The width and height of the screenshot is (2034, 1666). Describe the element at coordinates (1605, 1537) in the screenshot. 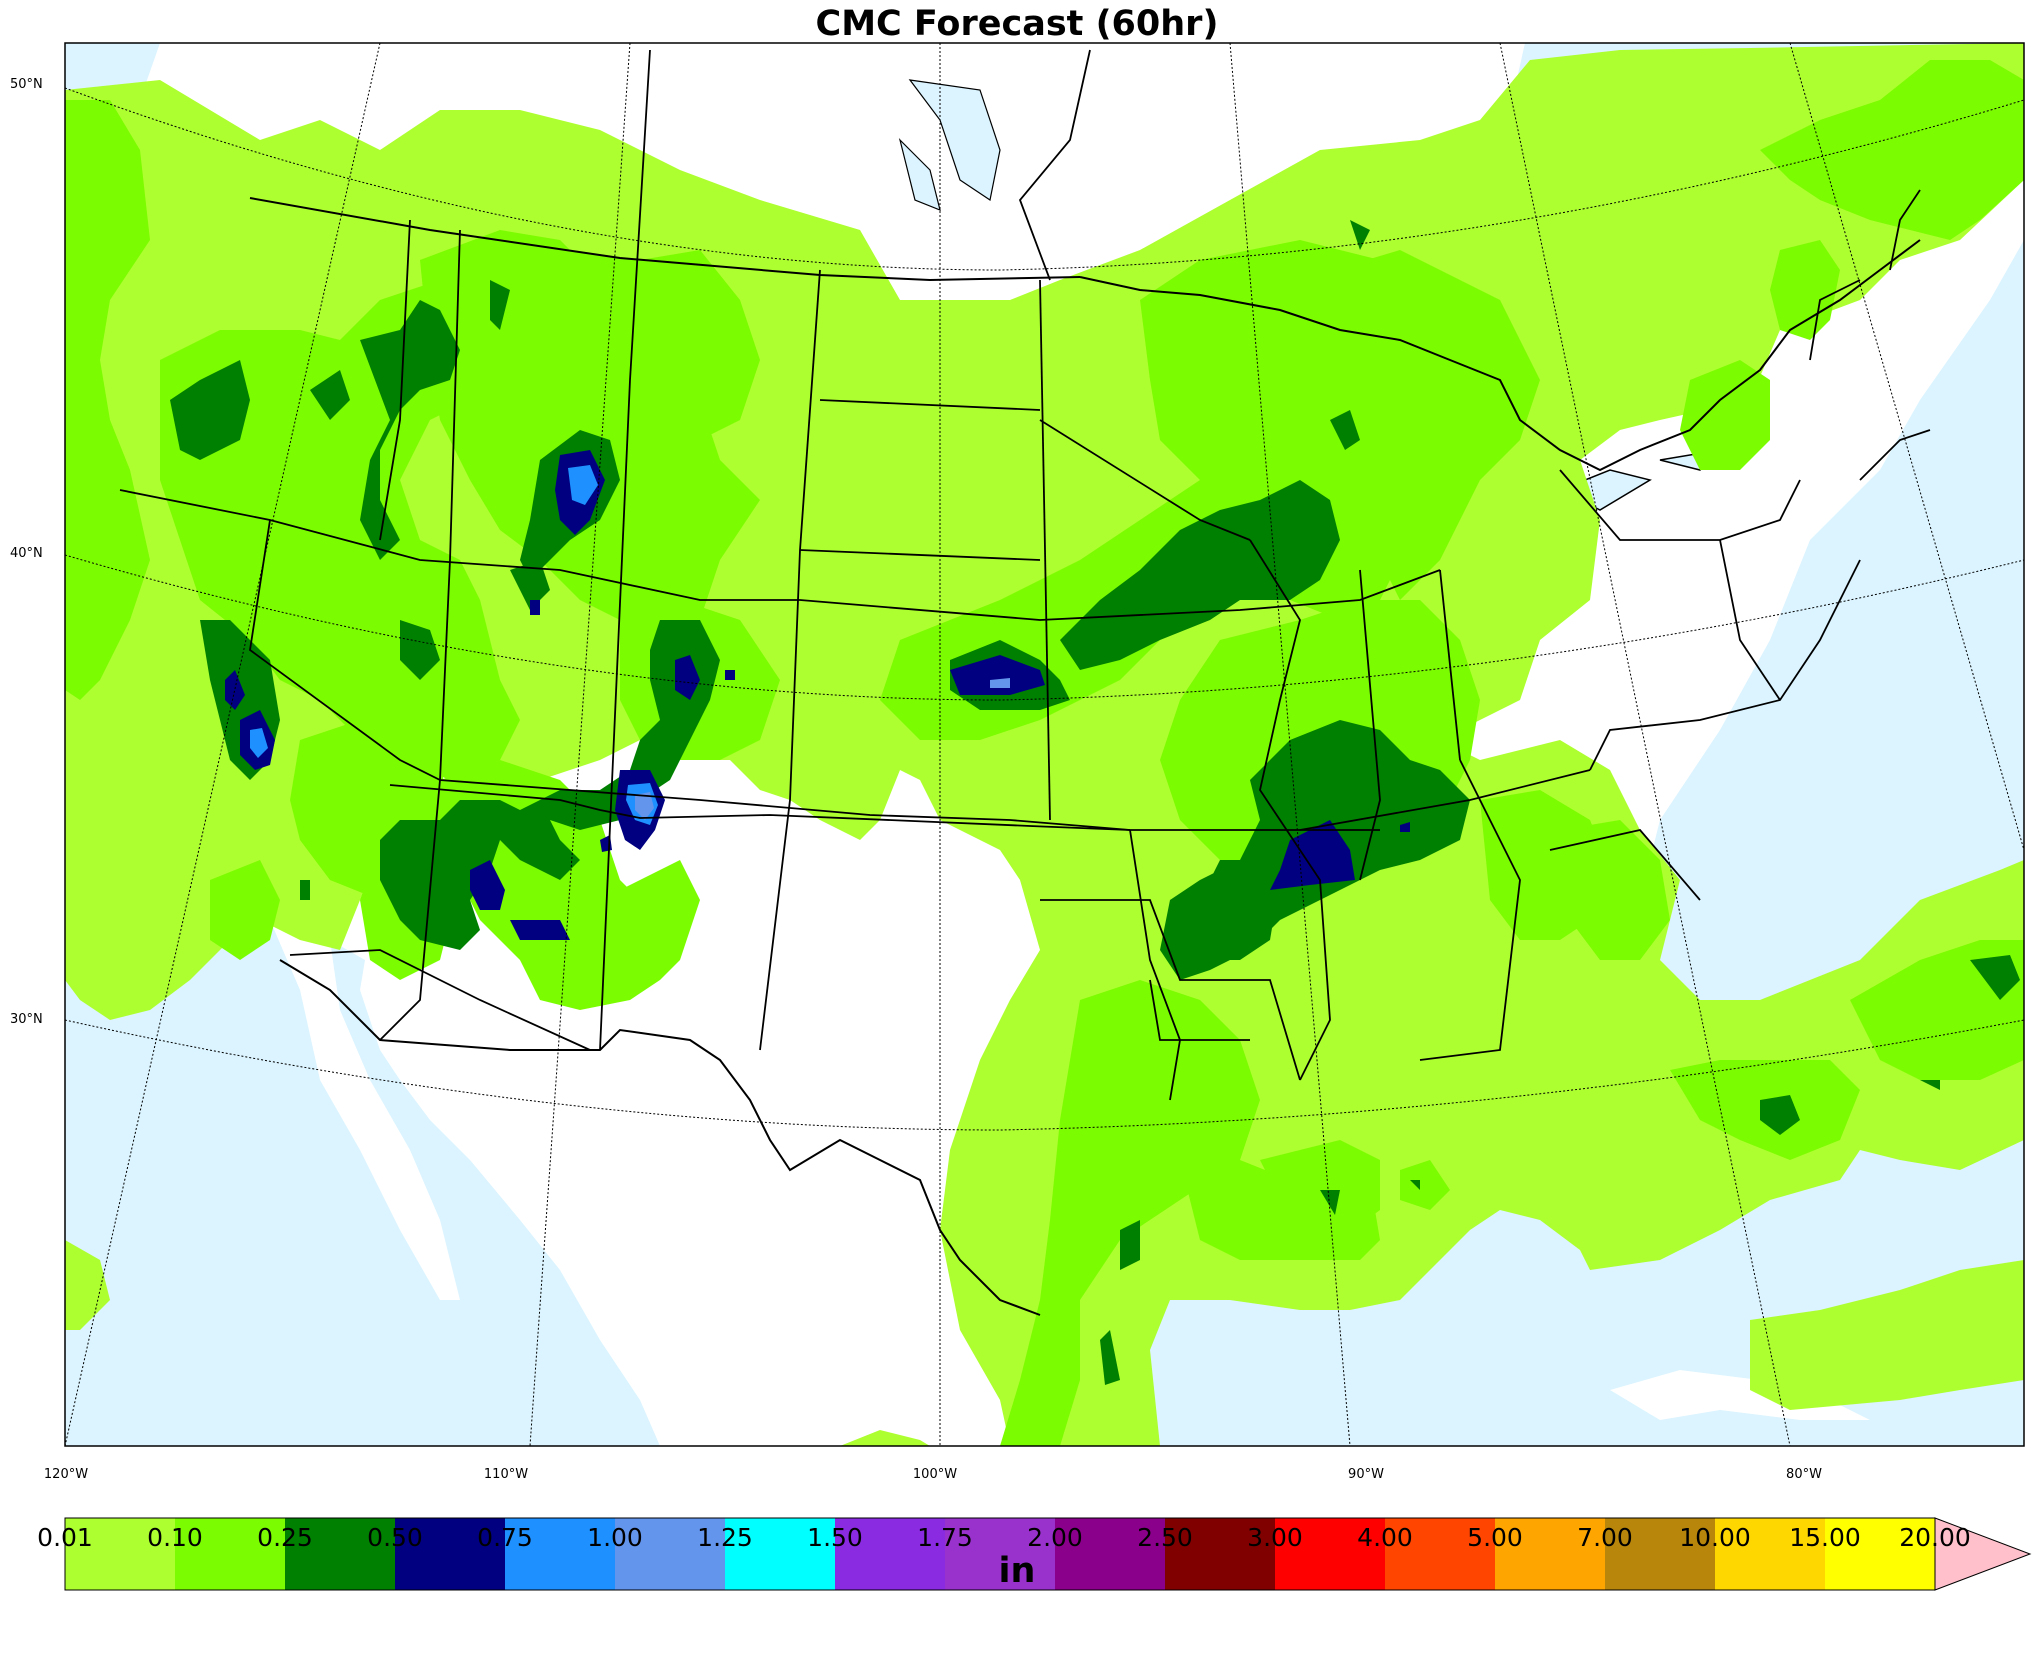

I see `colorbar-tick-label: 7.00` at that location.